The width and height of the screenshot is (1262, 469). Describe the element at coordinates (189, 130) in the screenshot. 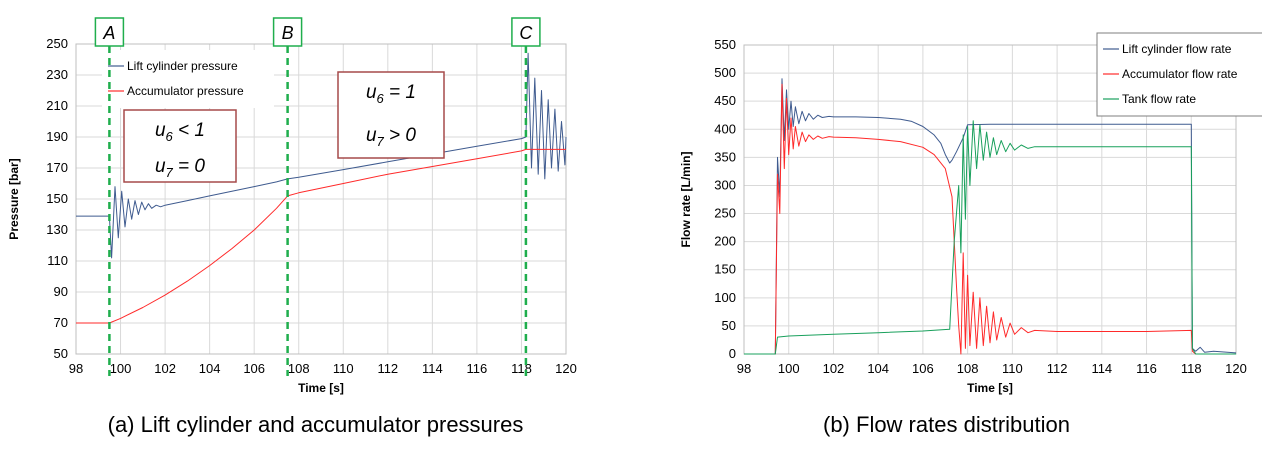

I see `condition-value: < 1` at that location.